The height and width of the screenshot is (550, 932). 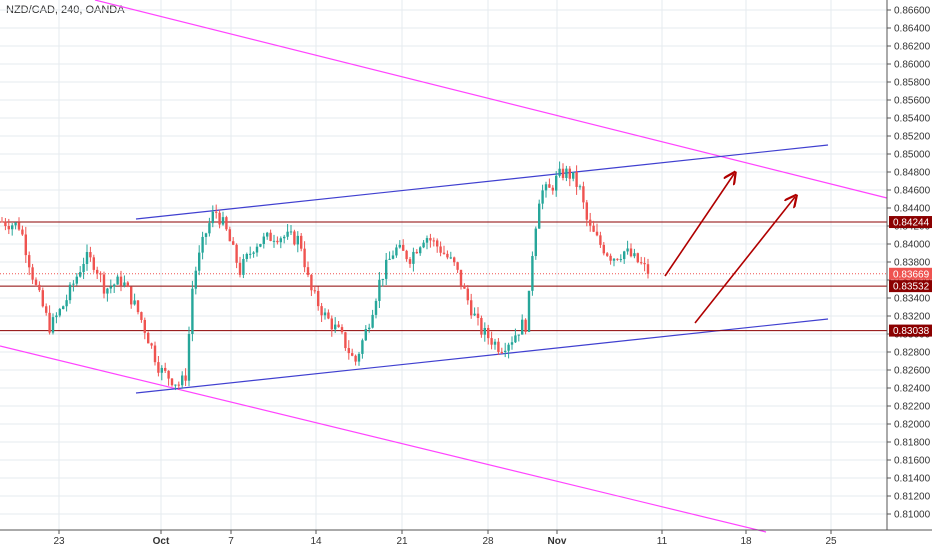 I want to click on price-tick-label: 0.86200, so click(x=912, y=47).